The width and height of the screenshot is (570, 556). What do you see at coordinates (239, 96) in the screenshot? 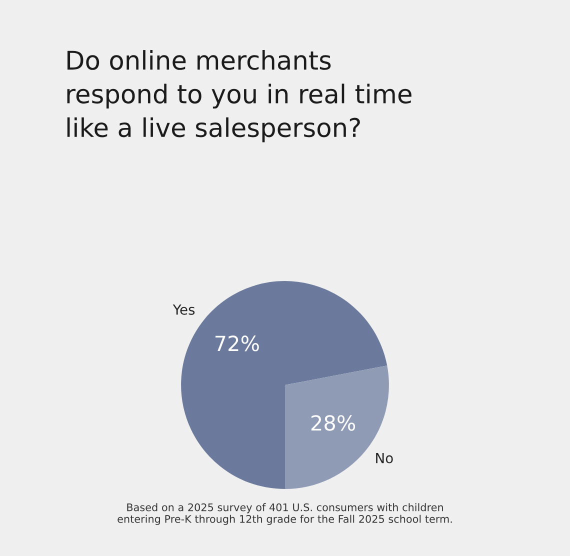
I see `chart-title: Do online merchants respond to you in real time like a live salesperson?` at bounding box center [239, 96].